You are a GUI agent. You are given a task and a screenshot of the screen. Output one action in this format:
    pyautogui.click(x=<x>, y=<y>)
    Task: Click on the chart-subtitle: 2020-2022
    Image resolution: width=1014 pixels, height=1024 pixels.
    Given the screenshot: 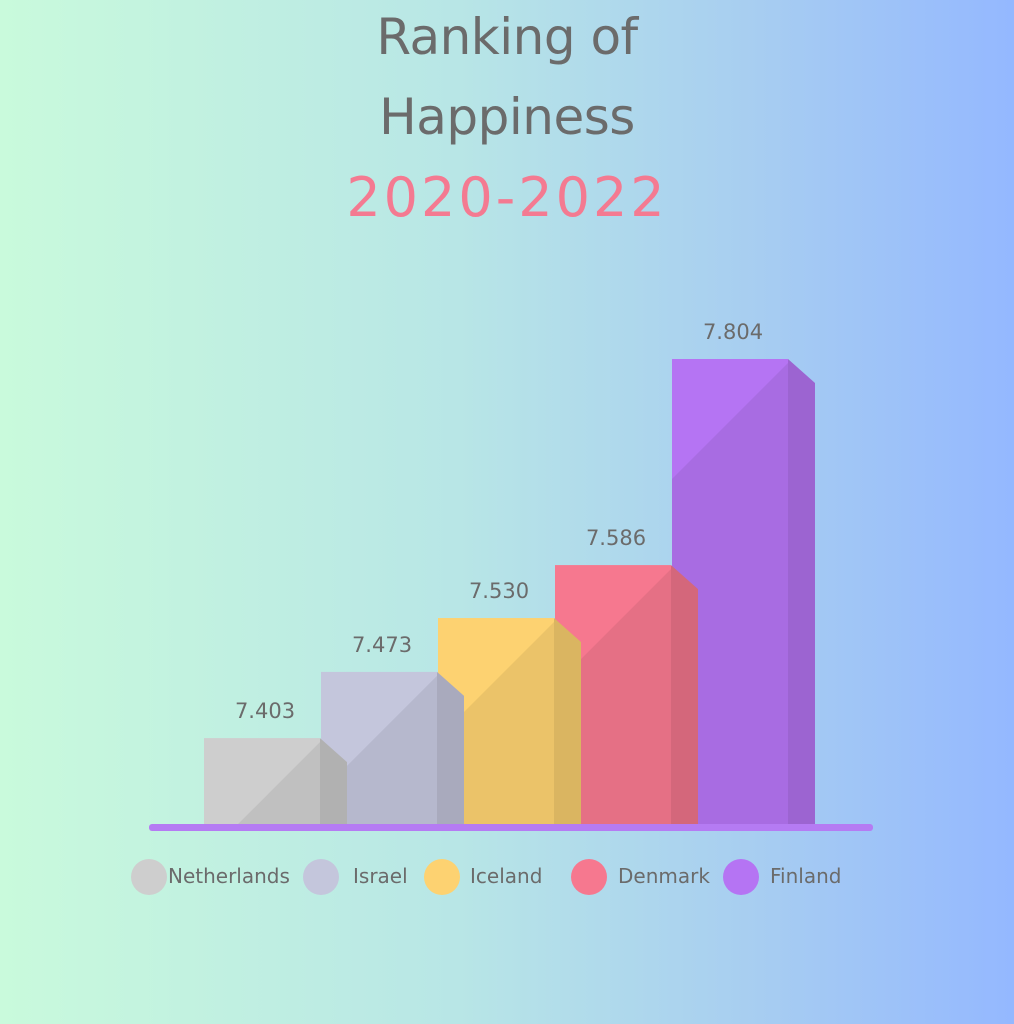 What is the action you would take?
    pyautogui.click(x=507, y=197)
    